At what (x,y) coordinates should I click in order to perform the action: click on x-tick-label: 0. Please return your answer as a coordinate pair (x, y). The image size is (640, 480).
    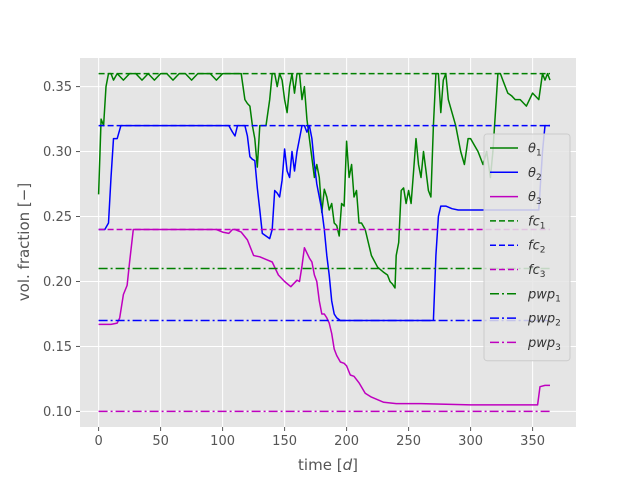
    Looking at the image, I should click on (98, 441).